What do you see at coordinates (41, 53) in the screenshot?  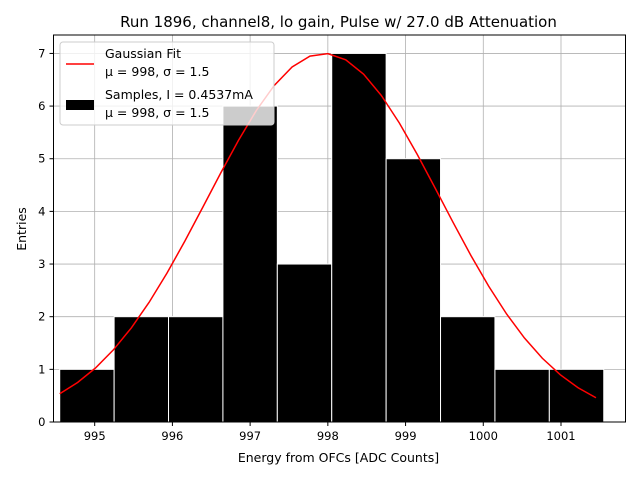 I see `y-tick-label: 7` at bounding box center [41, 53].